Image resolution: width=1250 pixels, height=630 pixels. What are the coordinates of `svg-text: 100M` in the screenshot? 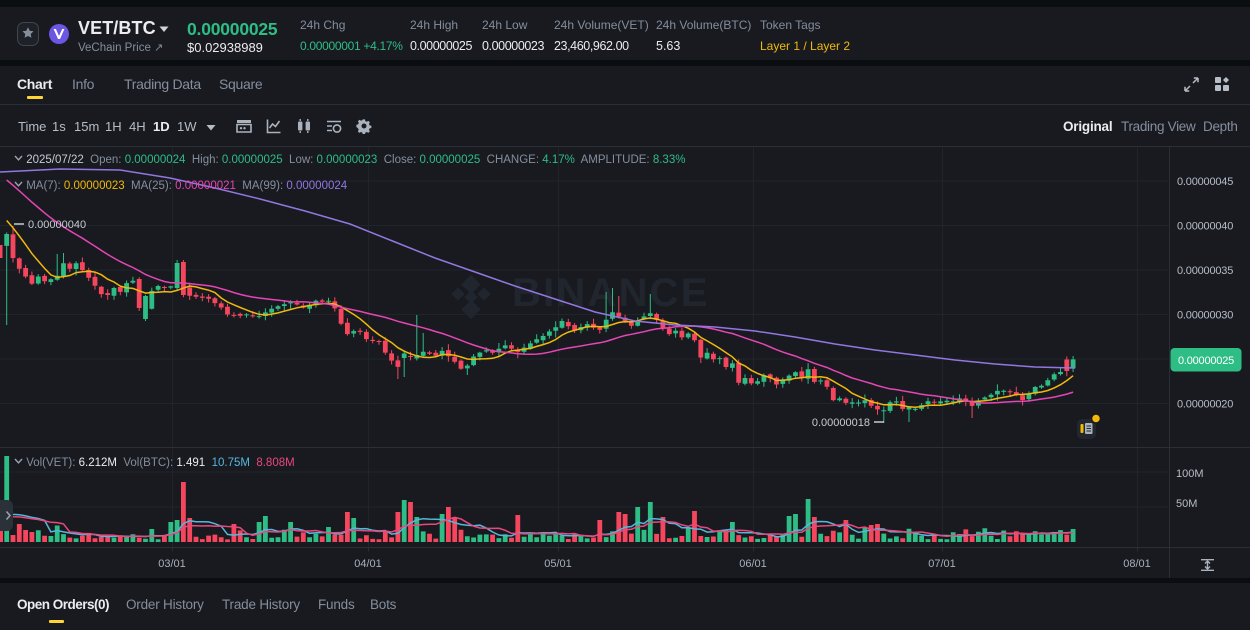 It's located at (1190, 474).